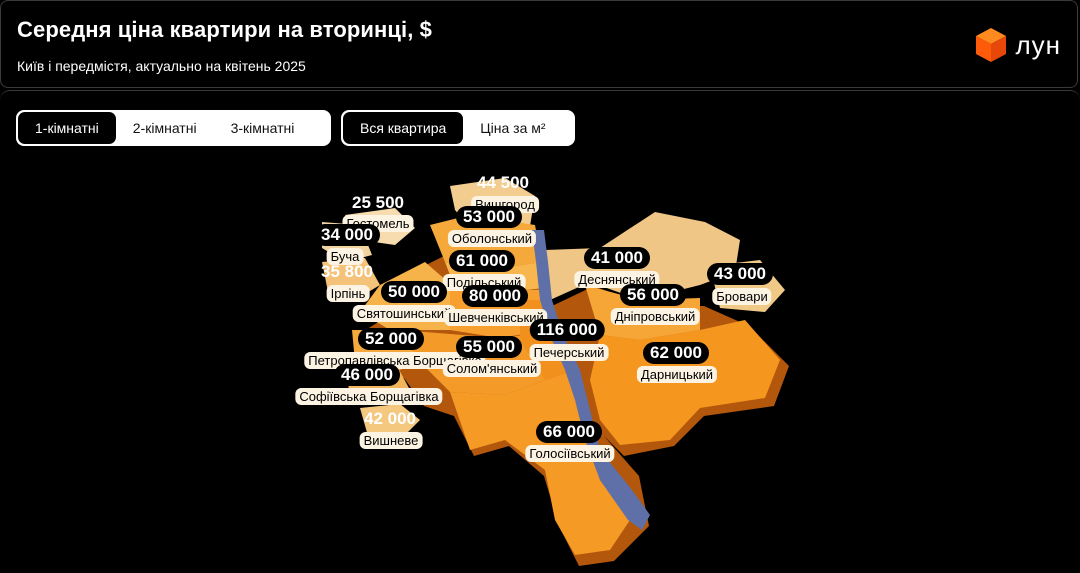  I want to click on dnipro-river, so click(591, 380).